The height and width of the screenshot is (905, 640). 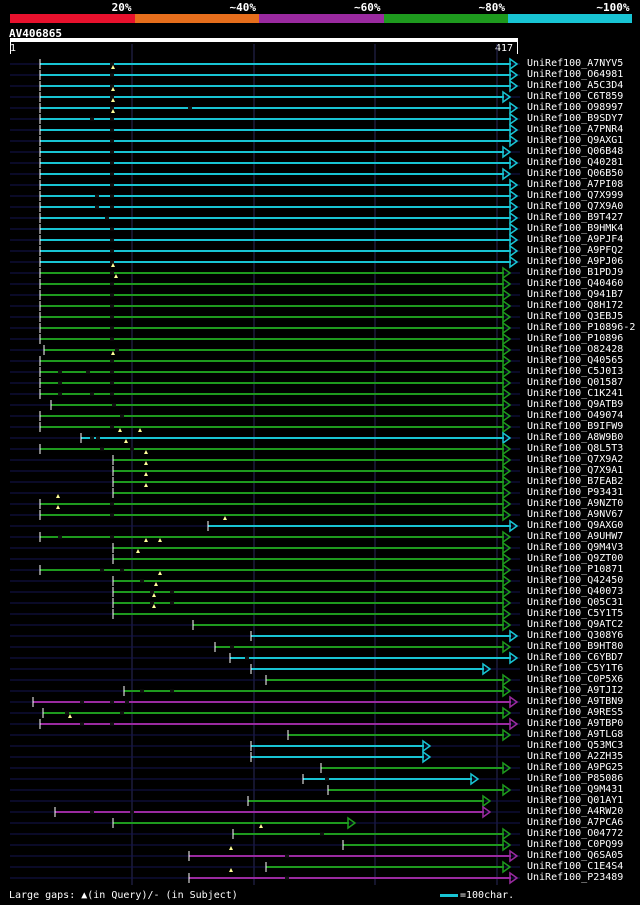 What do you see at coordinates (575, 569) in the screenshot?
I see `hit-label: UniRef100_P10871` at bounding box center [575, 569].